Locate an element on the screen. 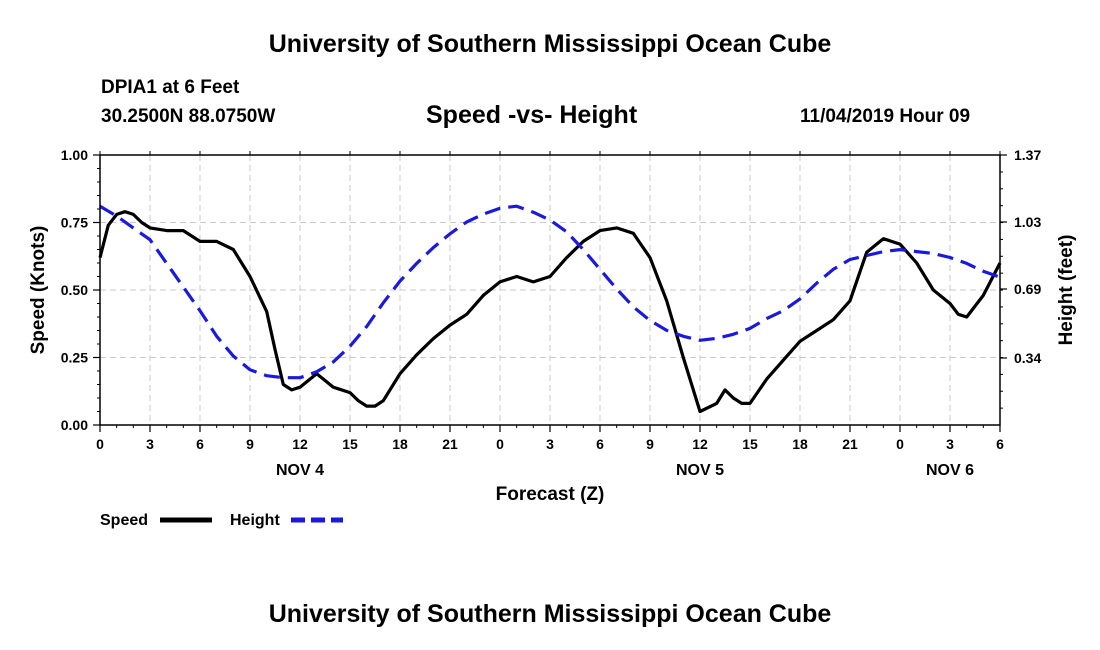  y2-tick-label: 1.03 is located at coordinates (1027, 222).